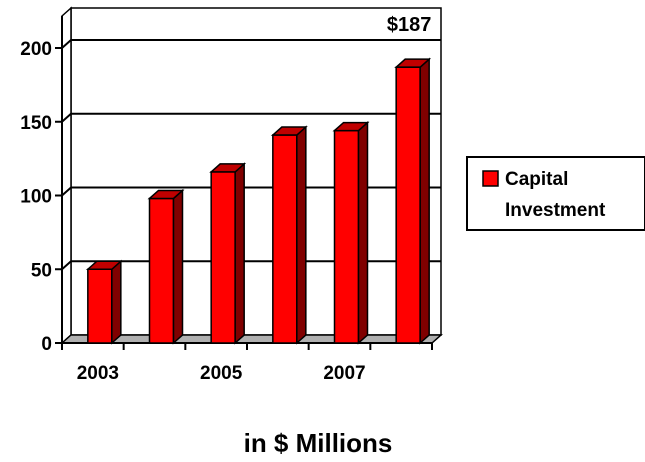 The width and height of the screenshot is (645, 462). I want to click on side-wall, so click(66, 175).